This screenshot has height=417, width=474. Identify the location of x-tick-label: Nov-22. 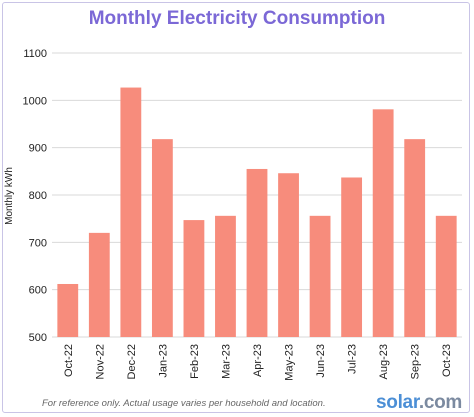
(100, 361).